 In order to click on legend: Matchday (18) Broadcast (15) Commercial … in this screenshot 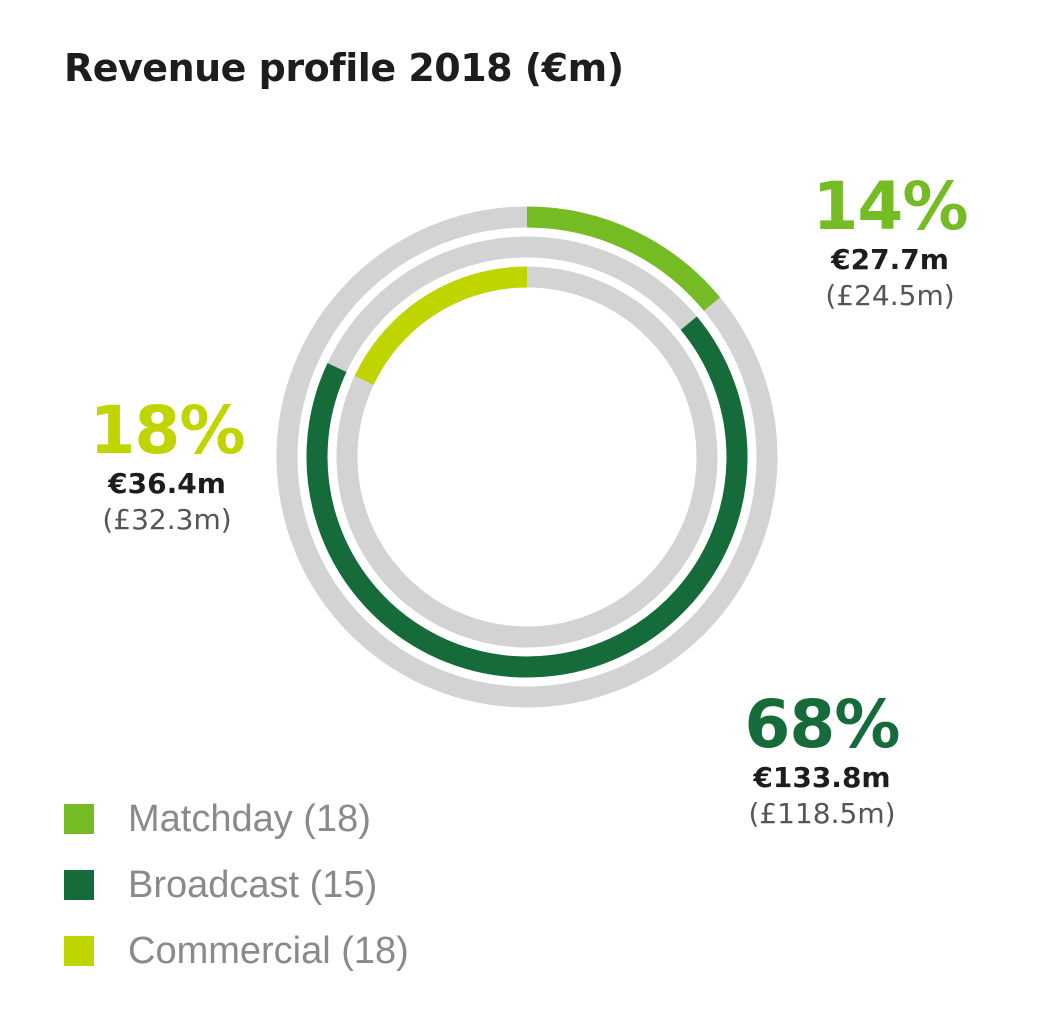, I will do `click(236, 885)`.